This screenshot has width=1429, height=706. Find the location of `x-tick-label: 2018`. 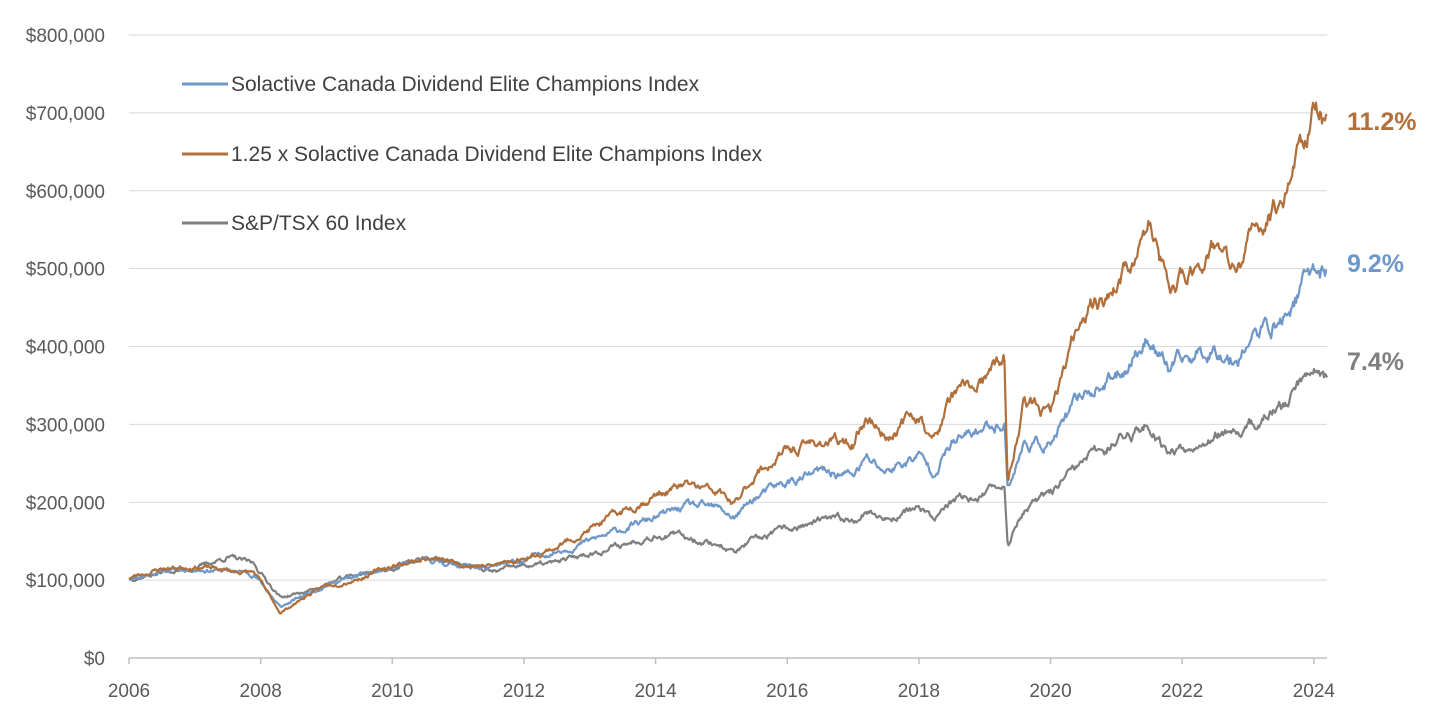

x-tick-label: 2018 is located at coordinates (919, 691).